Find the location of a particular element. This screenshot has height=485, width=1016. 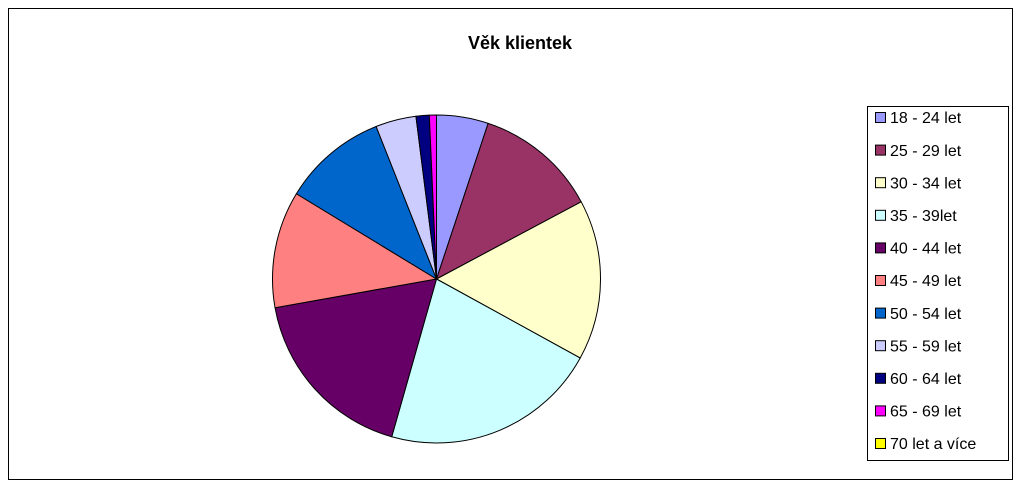

legend-label: 70 let a více is located at coordinates (933, 444).